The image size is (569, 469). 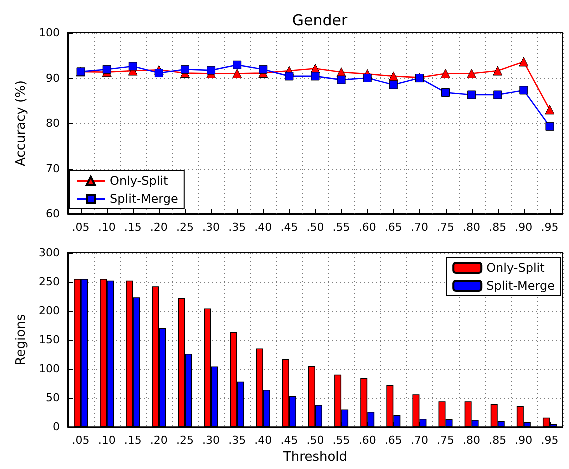 I want to click on y-axis-title: Accuracy (%), so click(x=21, y=123).